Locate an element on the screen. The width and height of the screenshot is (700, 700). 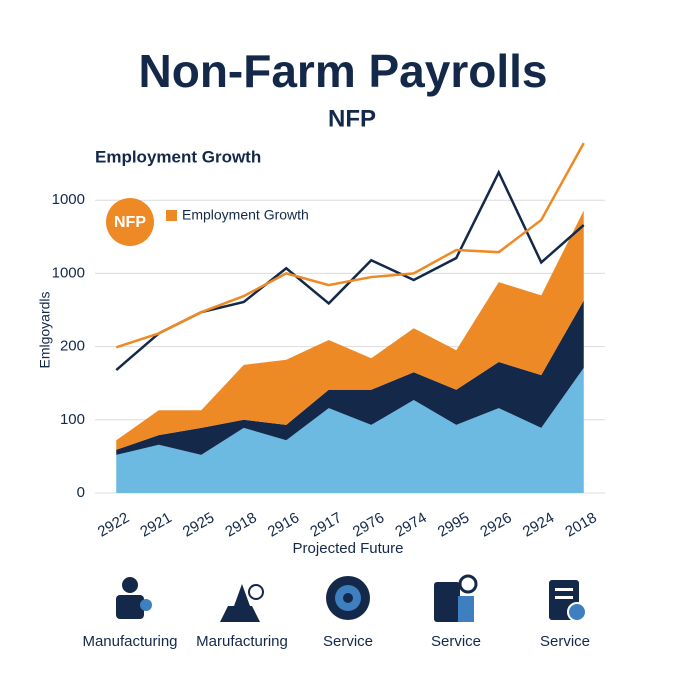
chart-heading: Employment Growth is located at coordinates (178, 156).